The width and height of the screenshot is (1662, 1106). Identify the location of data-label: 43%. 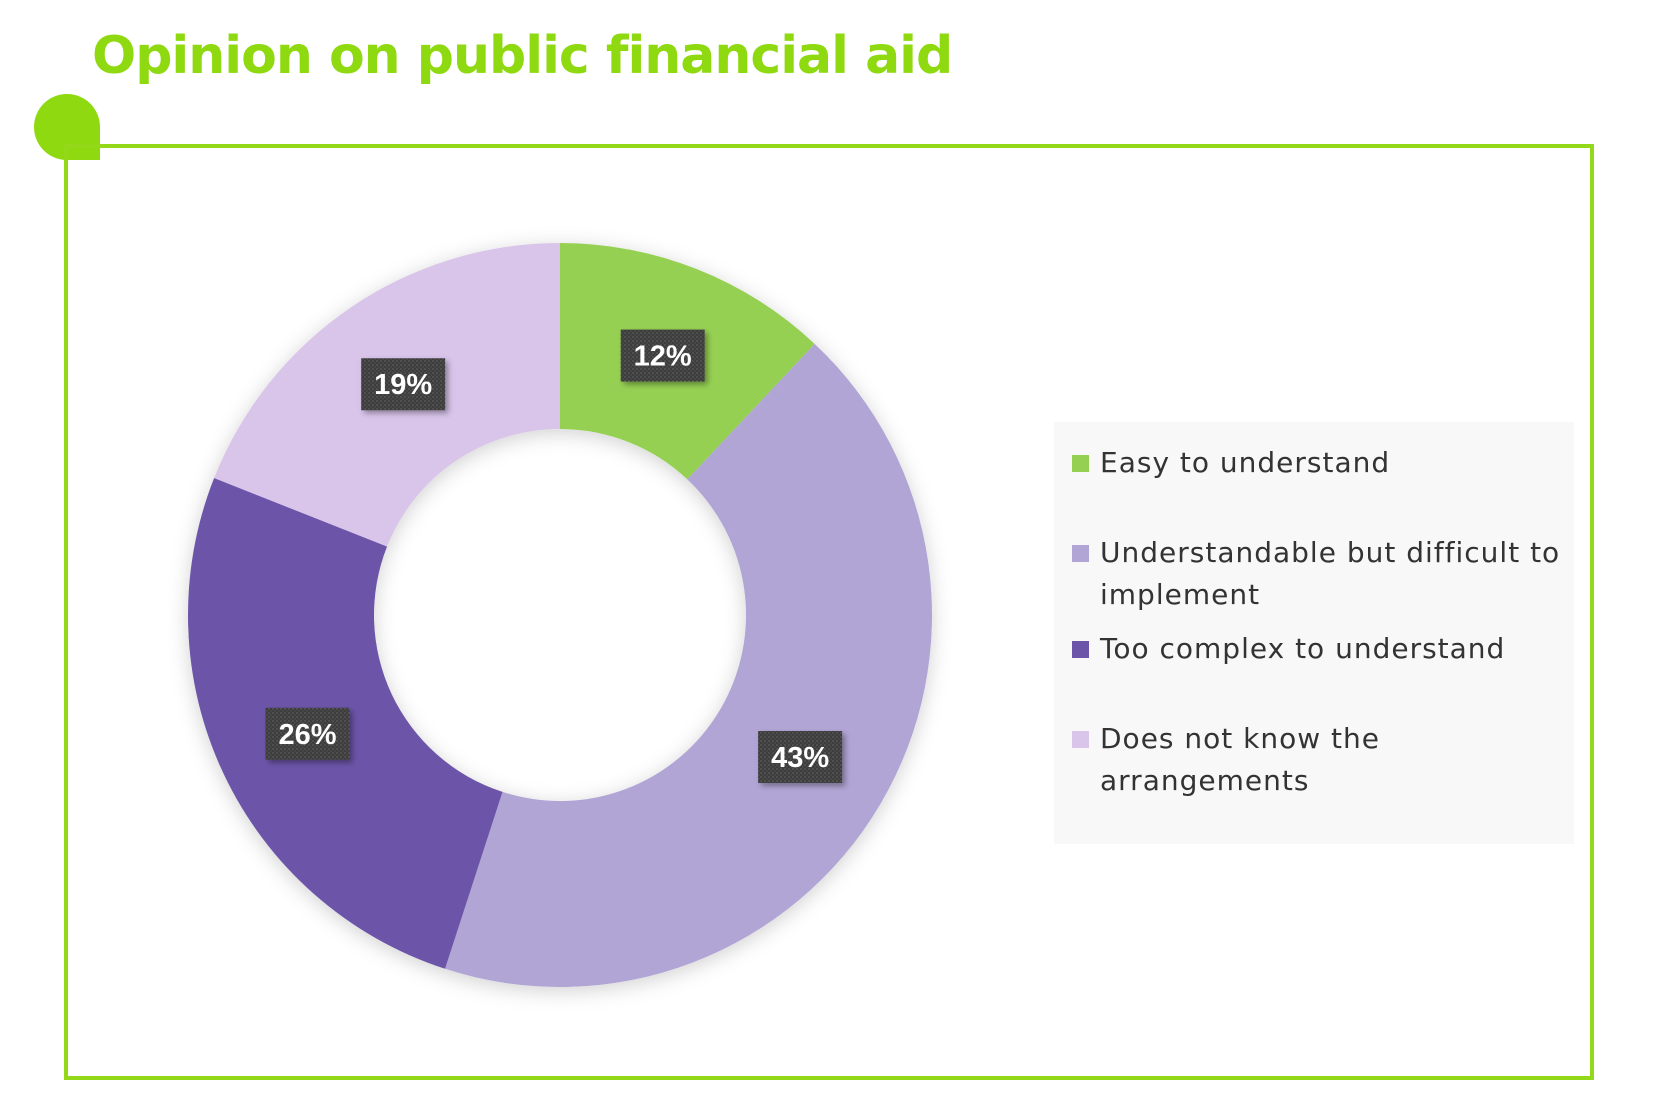
(800, 757).